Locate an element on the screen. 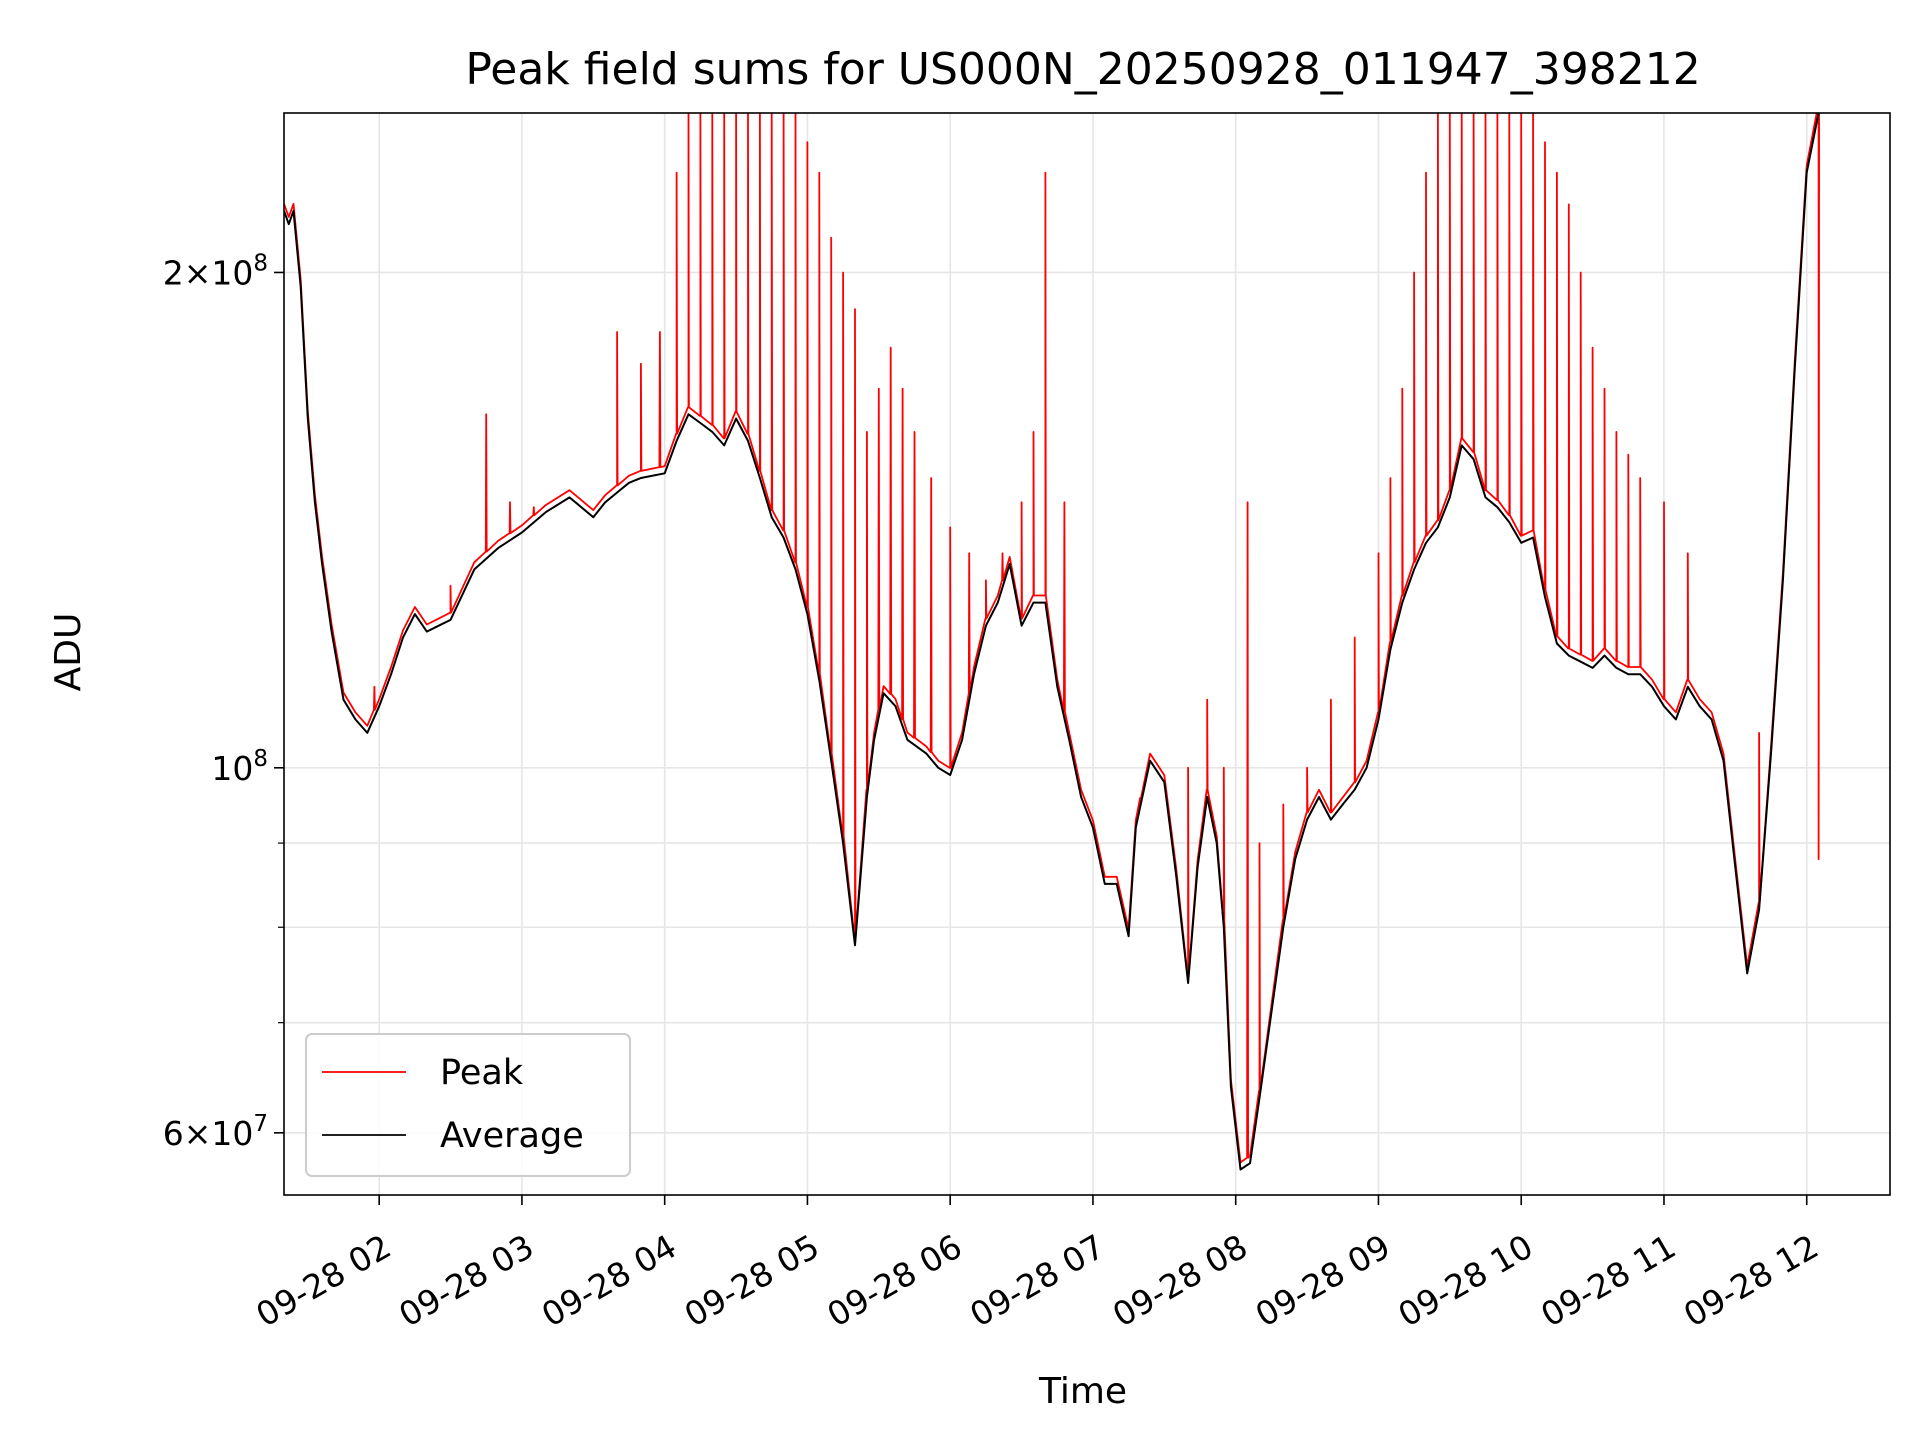 This screenshot has height=1440, width=1920. x-axis-label: Time is located at coordinates (1082, 1391).